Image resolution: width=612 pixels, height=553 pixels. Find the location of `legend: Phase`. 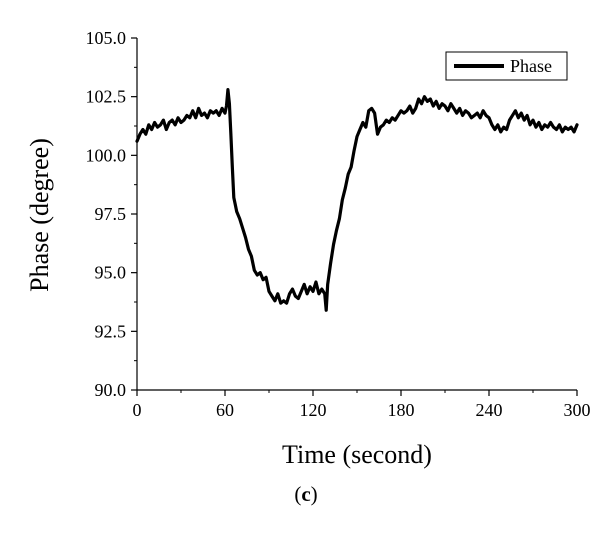

legend: Phase is located at coordinates (506, 66).